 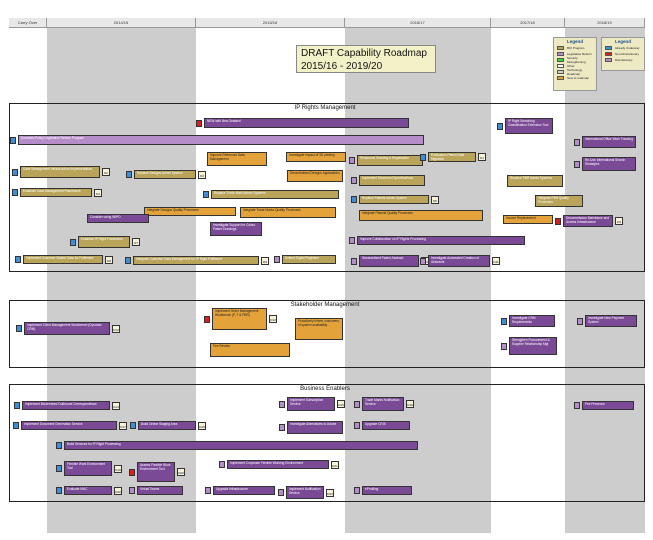 What do you see at coordinates (535, 181) in the screenshot?
I see `roadmap-initiative: Replace PBR Admin Systems` at bounding box center [535, 181].